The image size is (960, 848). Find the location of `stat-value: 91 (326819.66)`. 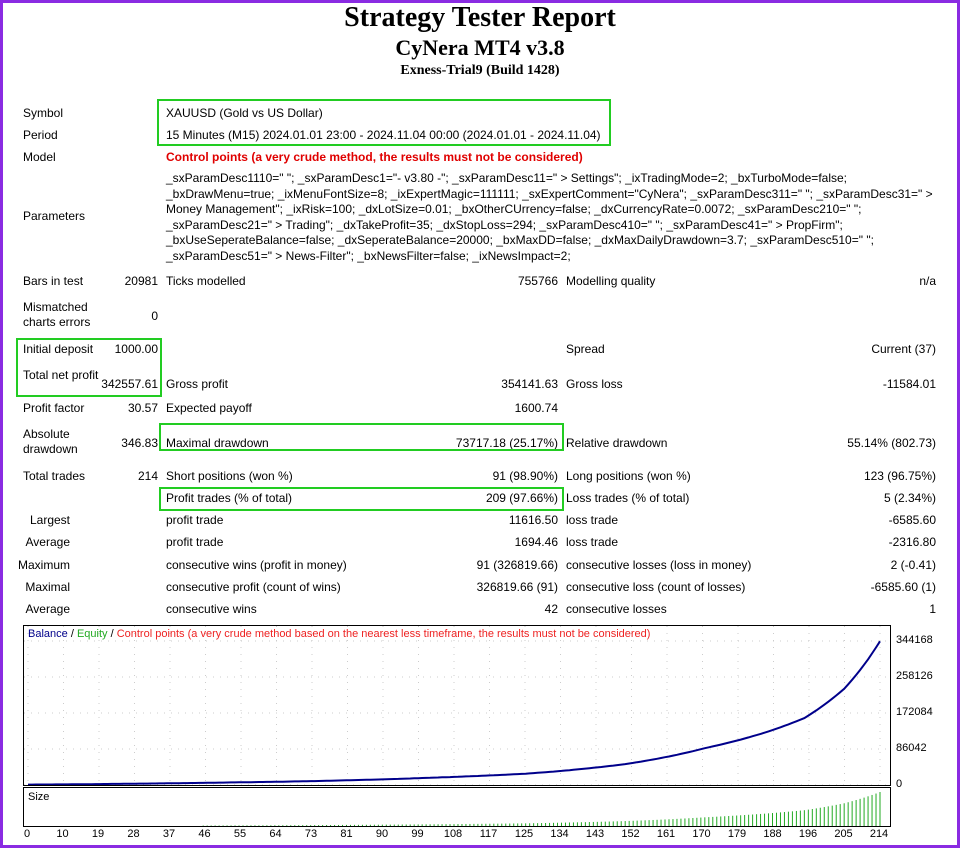

stat-value: 91 (326819.66) is located at coordinates (517, 565).